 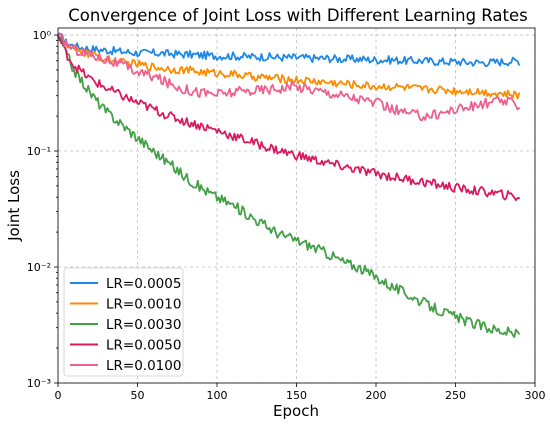 I want to click on legend-box, so click(x=123, y=322).